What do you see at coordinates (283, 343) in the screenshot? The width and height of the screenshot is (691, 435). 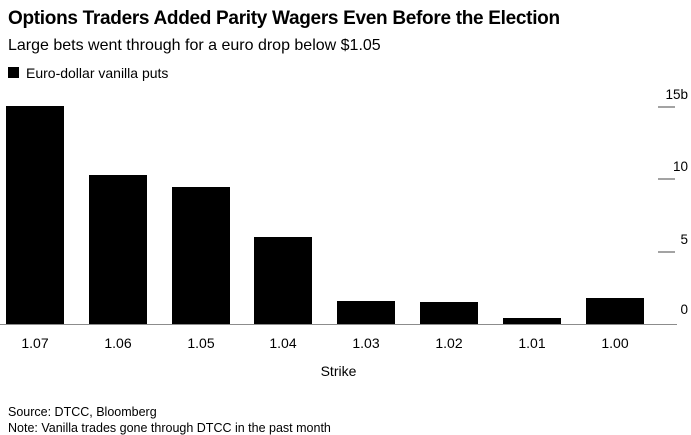 I see `x-tick-label-1.04: 1.04` at bounding box center [283, 343].